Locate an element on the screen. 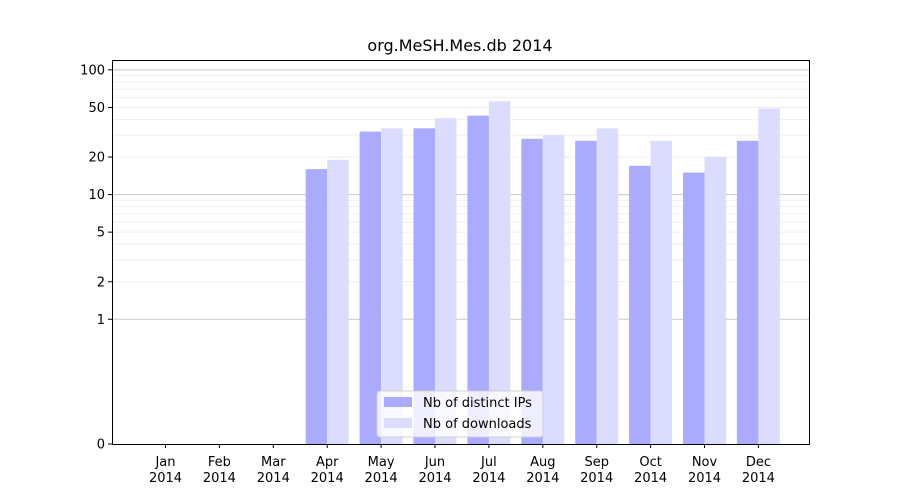  y-tick-label: 0 is located at coordinates (101, 445).